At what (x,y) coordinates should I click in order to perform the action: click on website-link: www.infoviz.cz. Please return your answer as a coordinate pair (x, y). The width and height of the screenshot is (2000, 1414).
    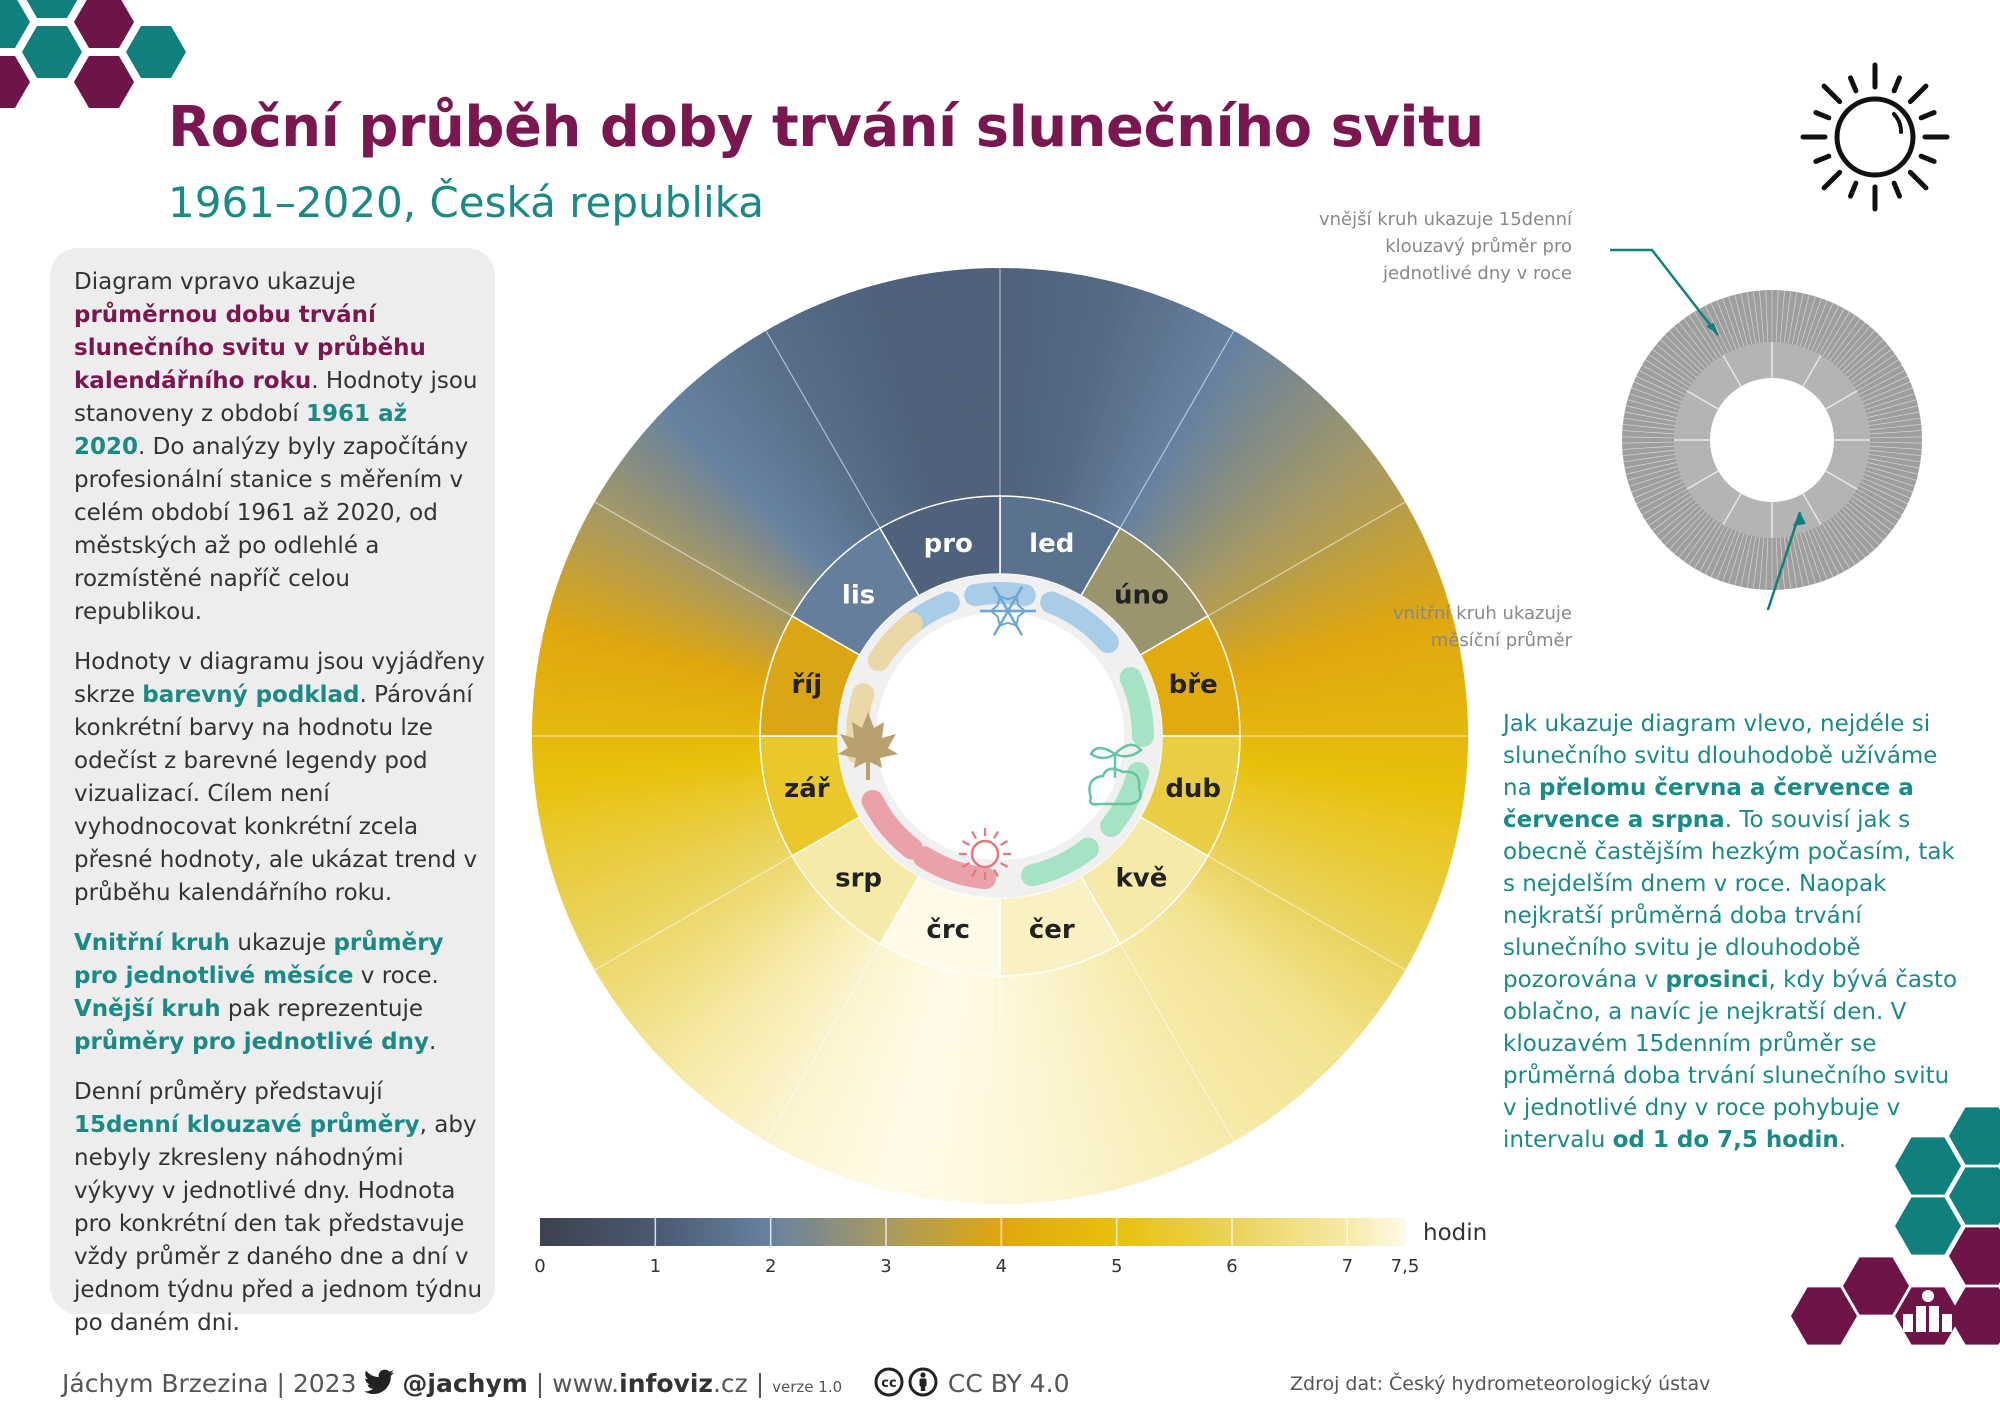
    Looking at the image, I should click on (650, 1383).